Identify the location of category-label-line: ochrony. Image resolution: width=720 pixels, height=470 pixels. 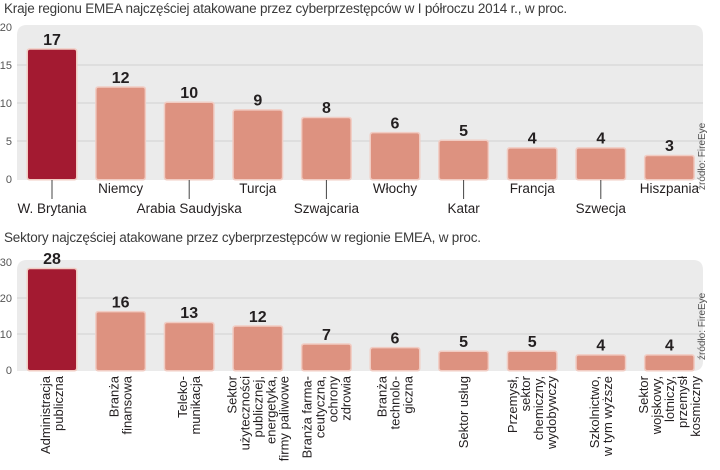
(332, 399).